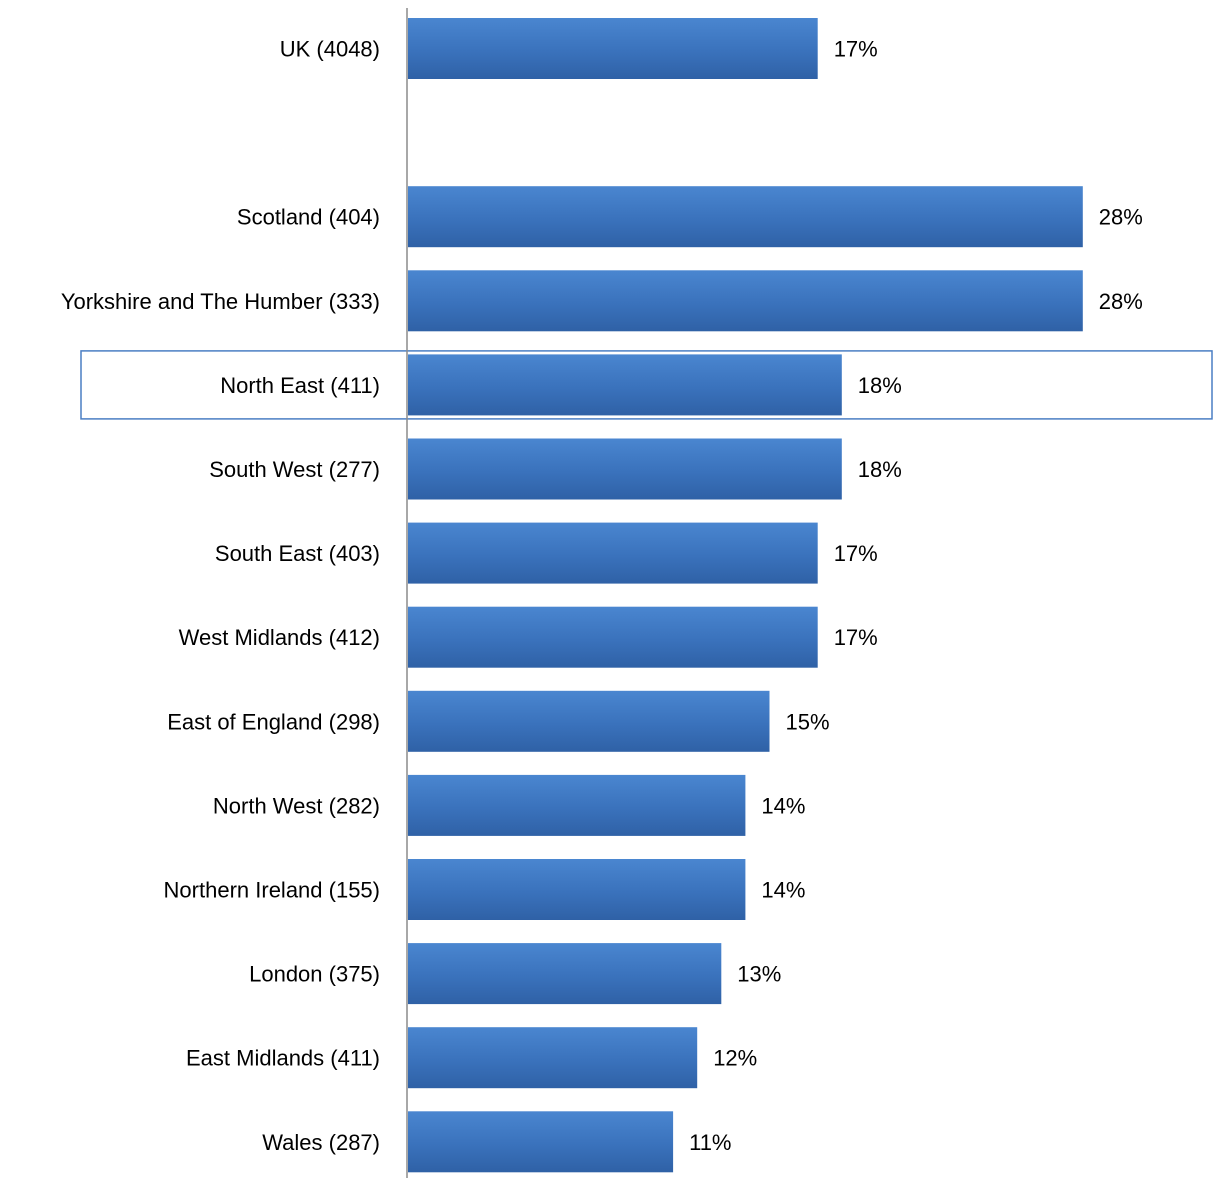  Describe the element at coordinates (220, 301) in the screenshot. I see `category-label: Yorkshire and The Humber (333)` at that location.